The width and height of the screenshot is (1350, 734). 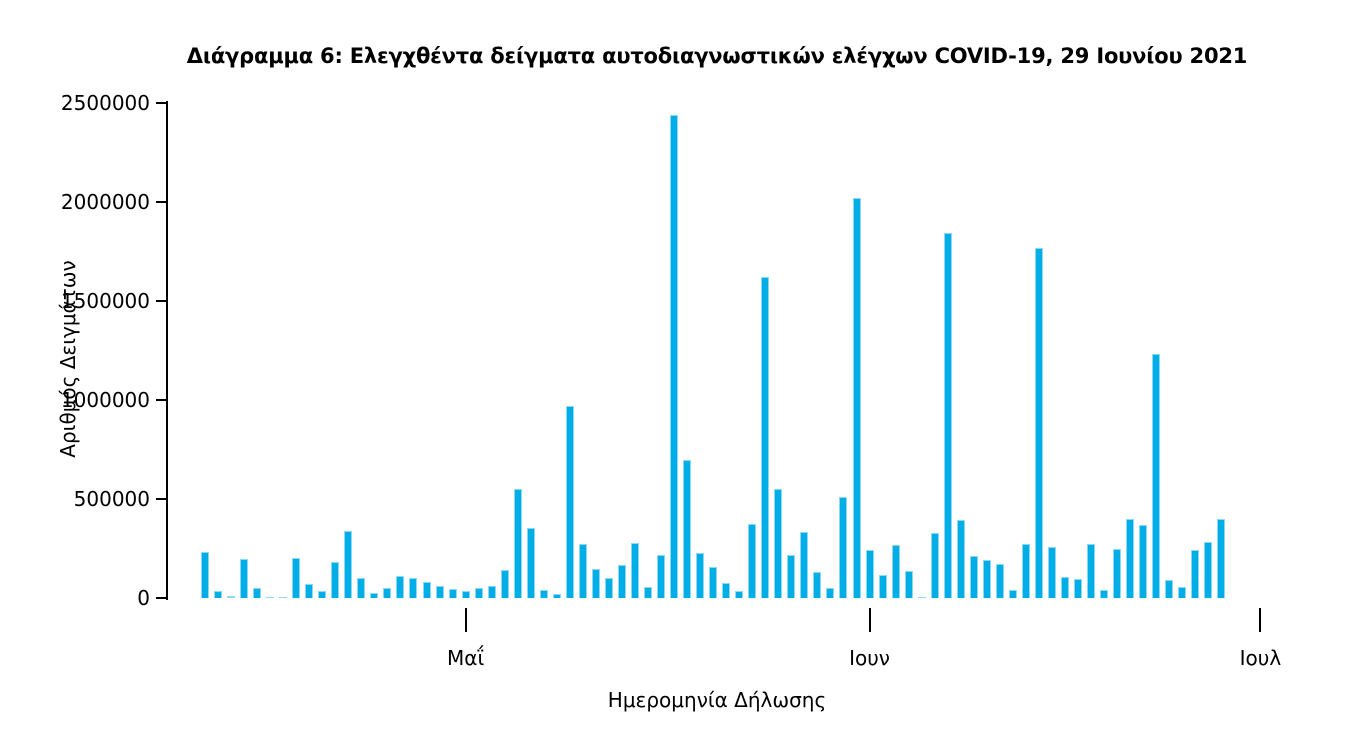 I want to click on y-tick-label: 2500000, so click(x=105, y=103).